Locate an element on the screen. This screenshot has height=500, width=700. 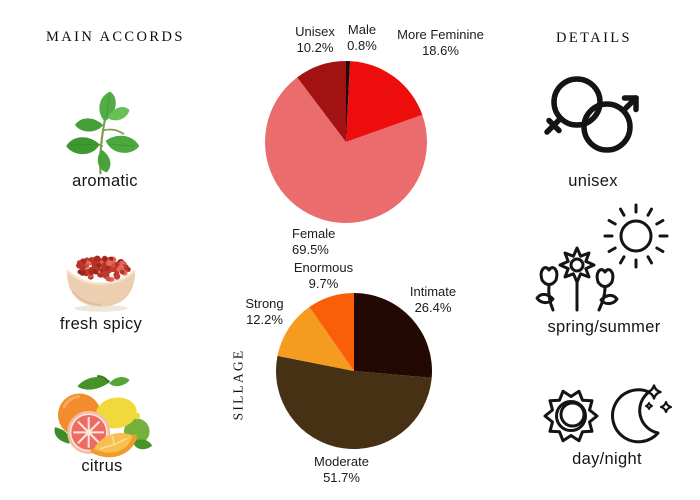
gender-pie-chart is located at coordinates (346, 142).